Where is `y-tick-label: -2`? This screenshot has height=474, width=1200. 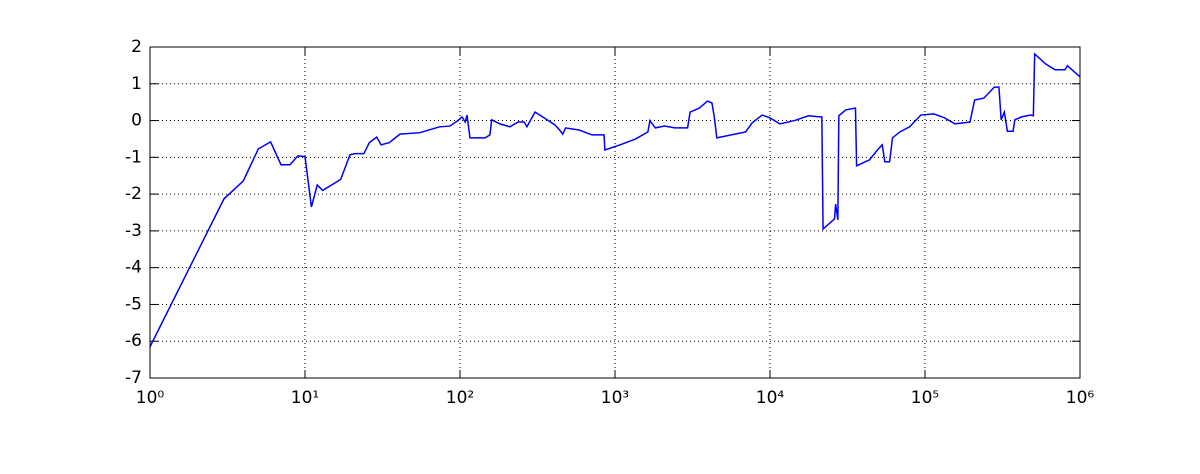 y-tick-label: -2 is located at coordinates (133, 194).